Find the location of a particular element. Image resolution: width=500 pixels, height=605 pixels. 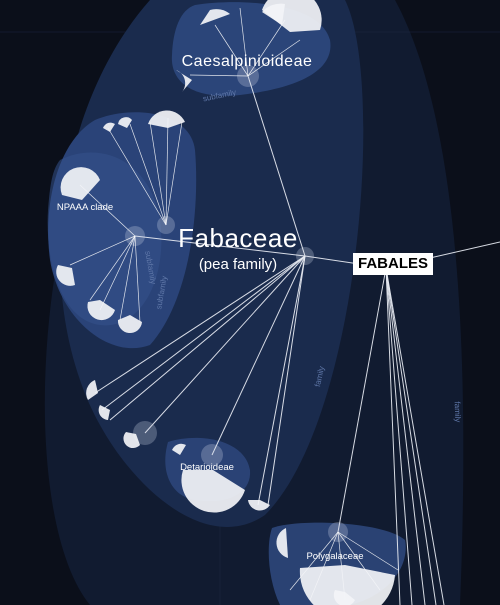

detarioideae-node is located at coordinates (212, 455).